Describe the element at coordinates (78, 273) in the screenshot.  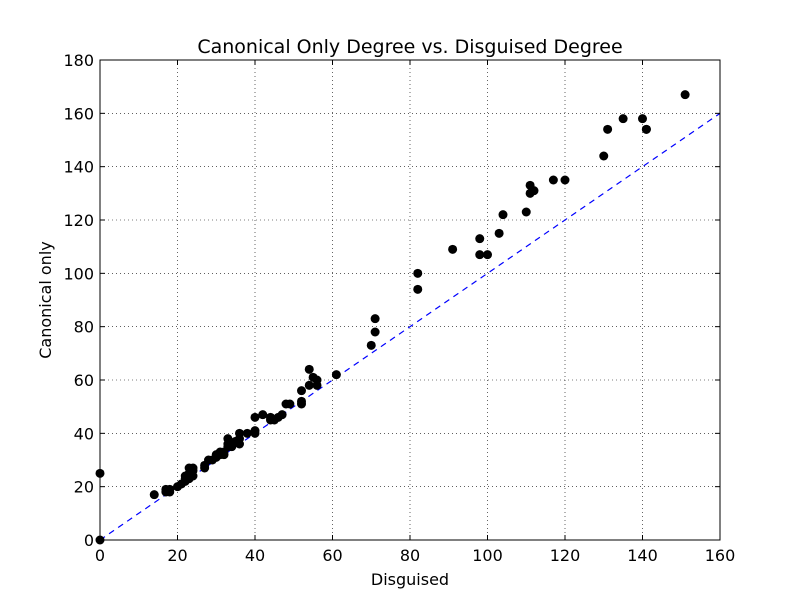
I see `y-tick-label: 100` at that location.